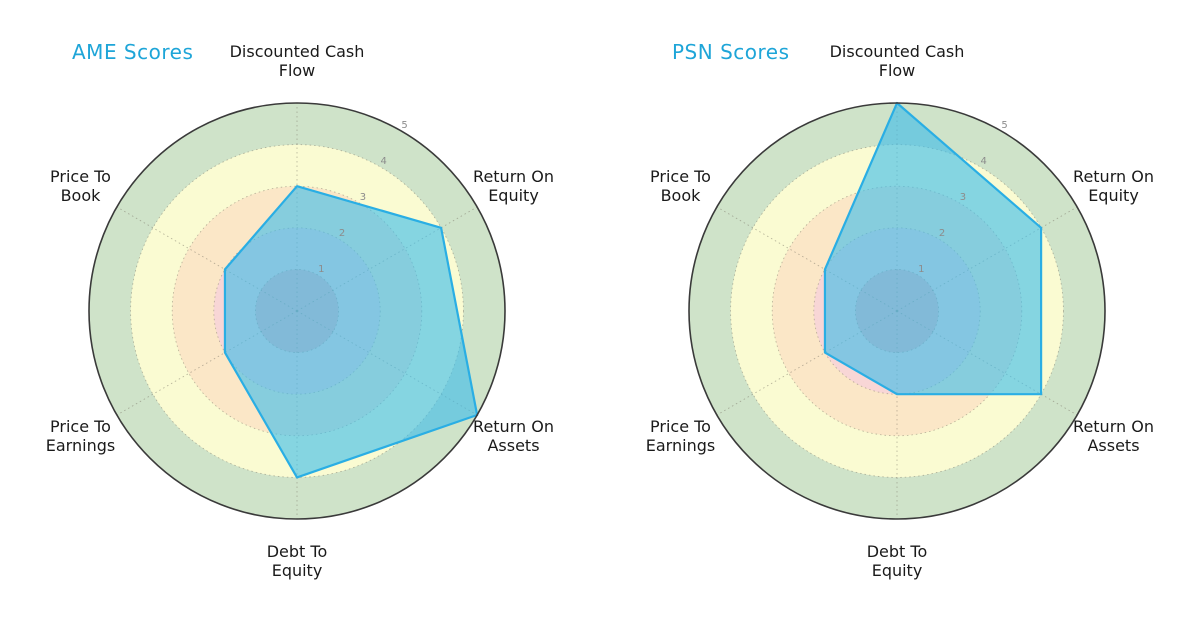 This screenshot has width=1200, height=625. Describe the element at coordinates (731, 52) in the screenshot. I see `chart-title-psn: PSN Scores` at that location.